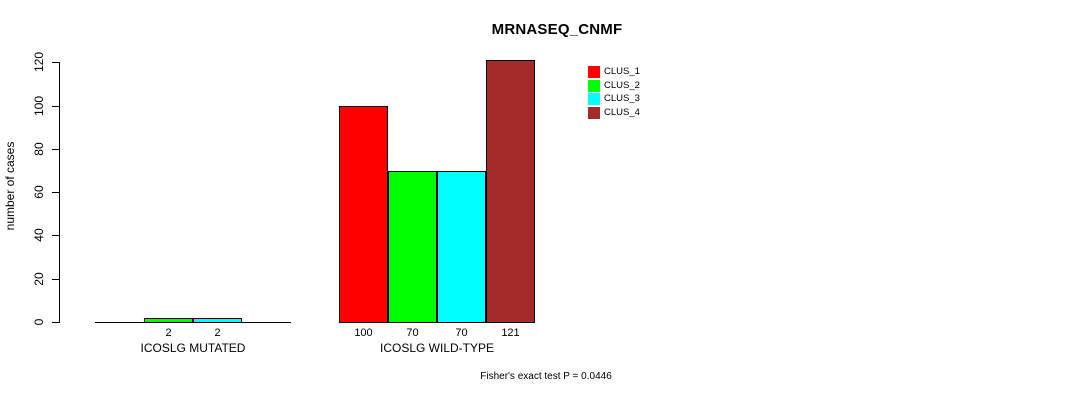 This screenshot has height=400, width=1090. Describe the element at coordinates (412, 247) in the screenshot. I see `bar-clus_2-wildtype` at that location.